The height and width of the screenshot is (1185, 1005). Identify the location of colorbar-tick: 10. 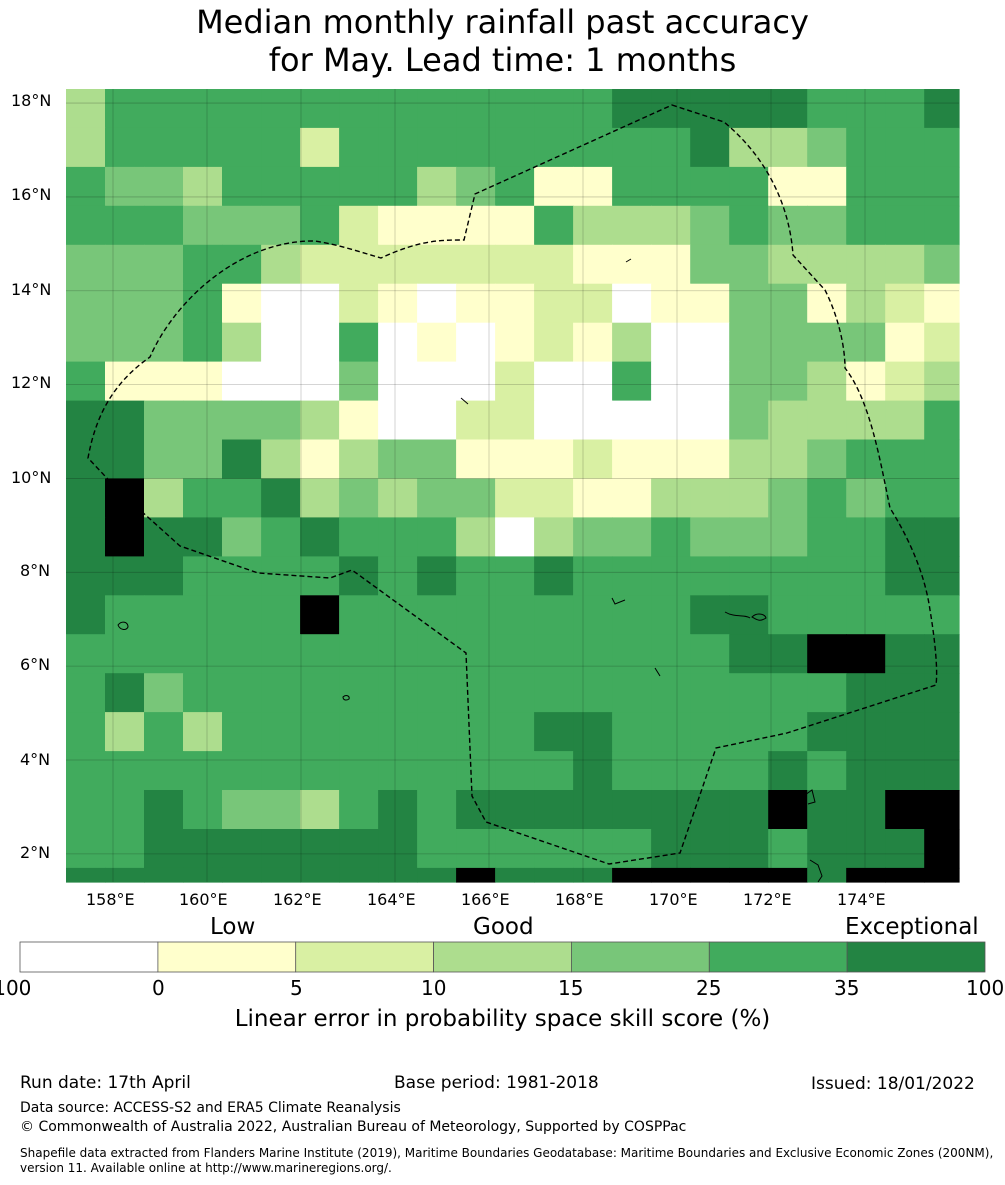
(434, 988).